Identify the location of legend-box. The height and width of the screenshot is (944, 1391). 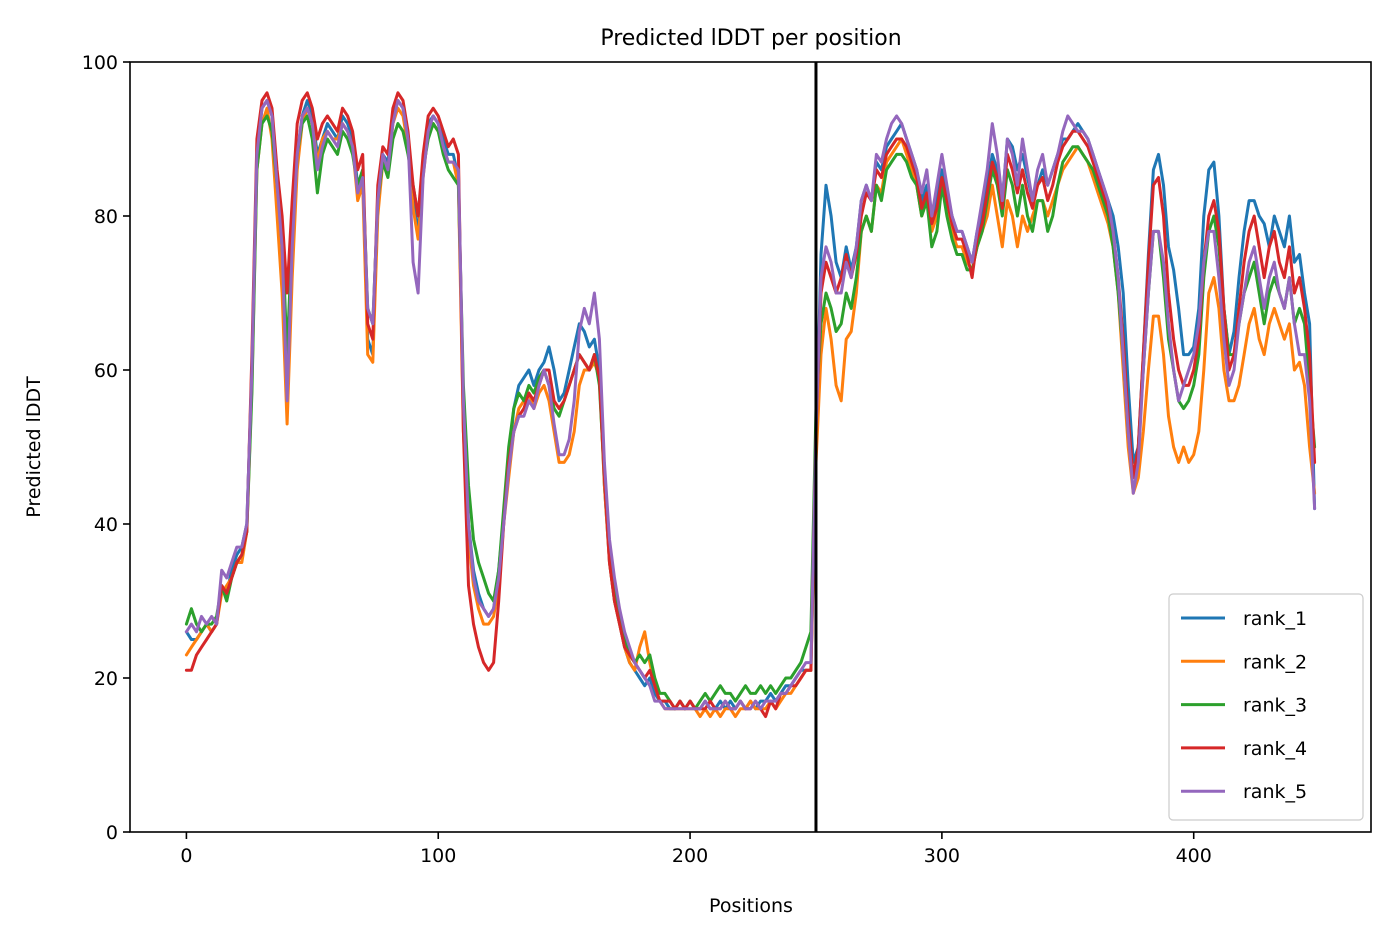
(1266, 707).